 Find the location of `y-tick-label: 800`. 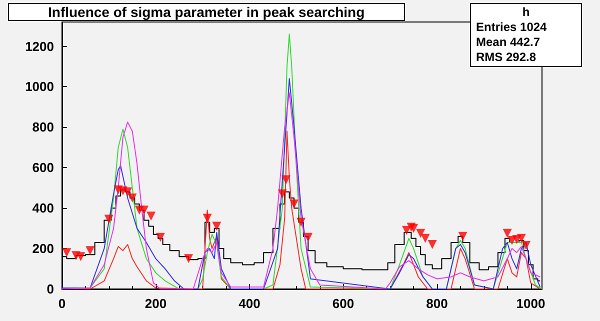

y-tick-label: 800 is located at coordinates (43, 127).